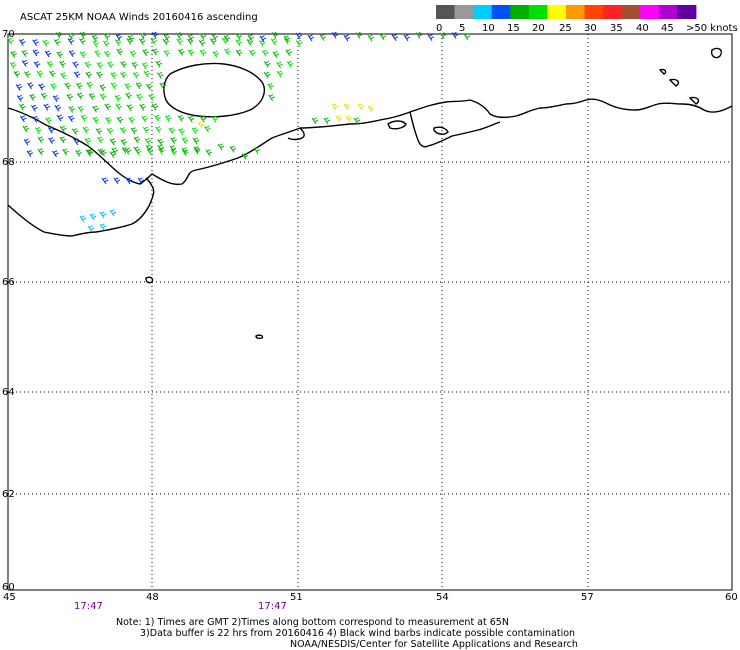  Describe the element at coordinates (154, 146) in the screenshot. I see `coast-kola-peninsula` at that location.